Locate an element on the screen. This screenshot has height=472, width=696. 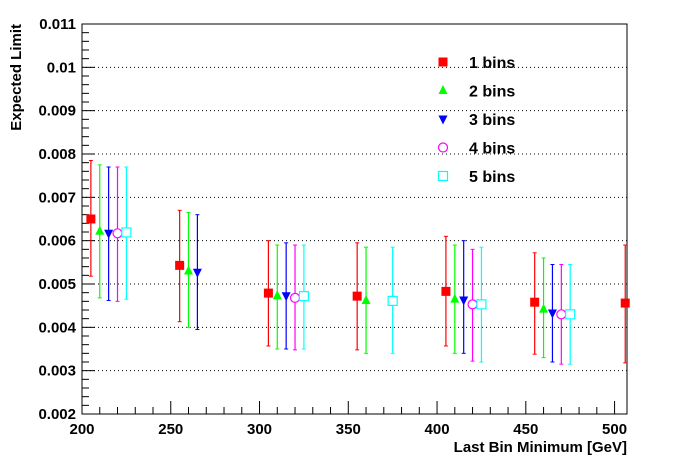
x-tick-label: 350 is located at coordinates (348, 429).